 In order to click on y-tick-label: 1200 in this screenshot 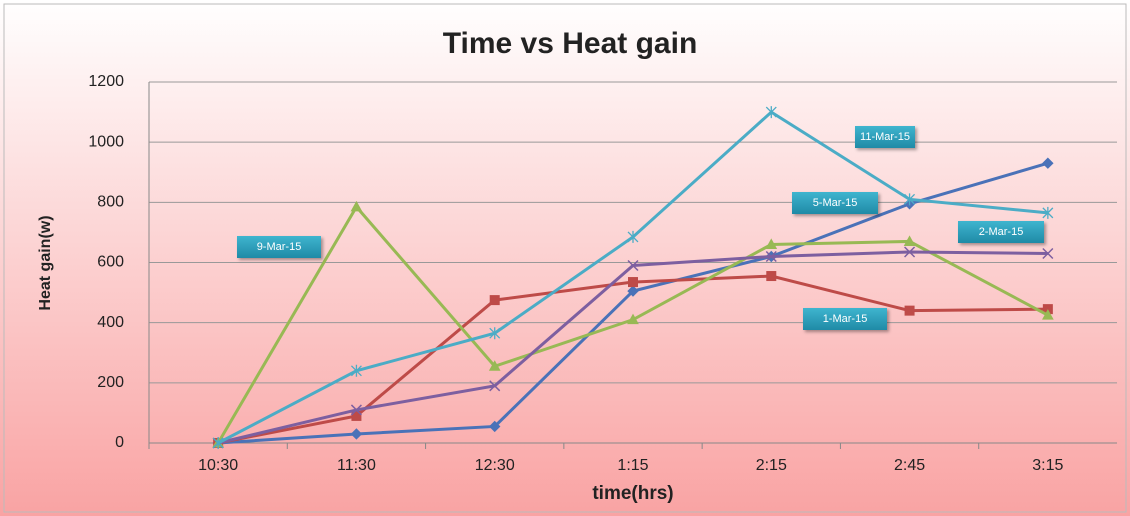, I will do `click(106, 81)`.